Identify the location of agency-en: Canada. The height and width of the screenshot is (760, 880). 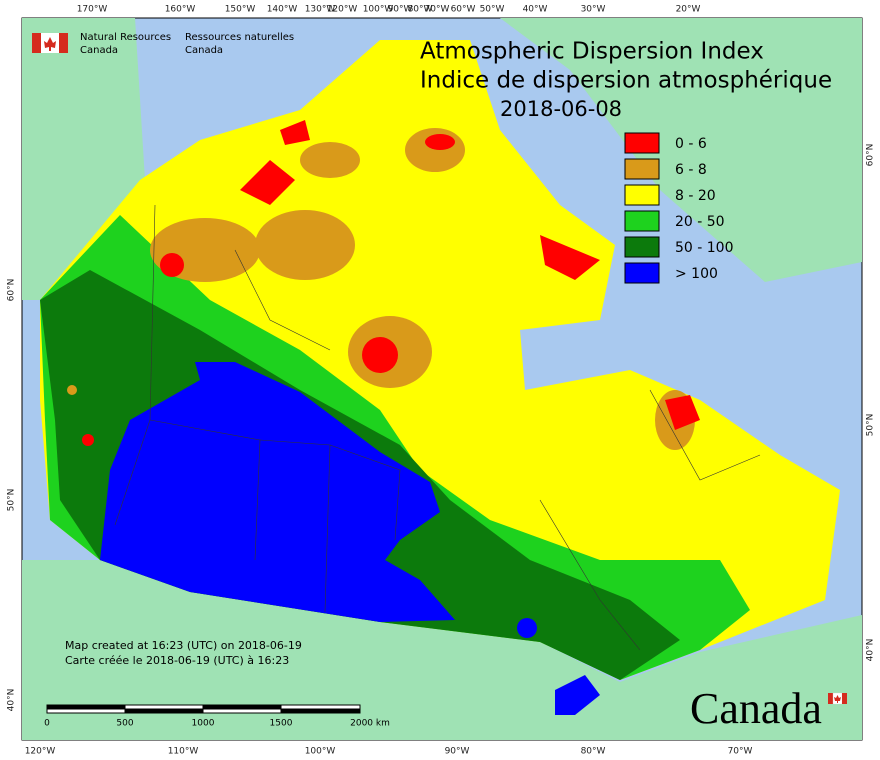
(99, 50).